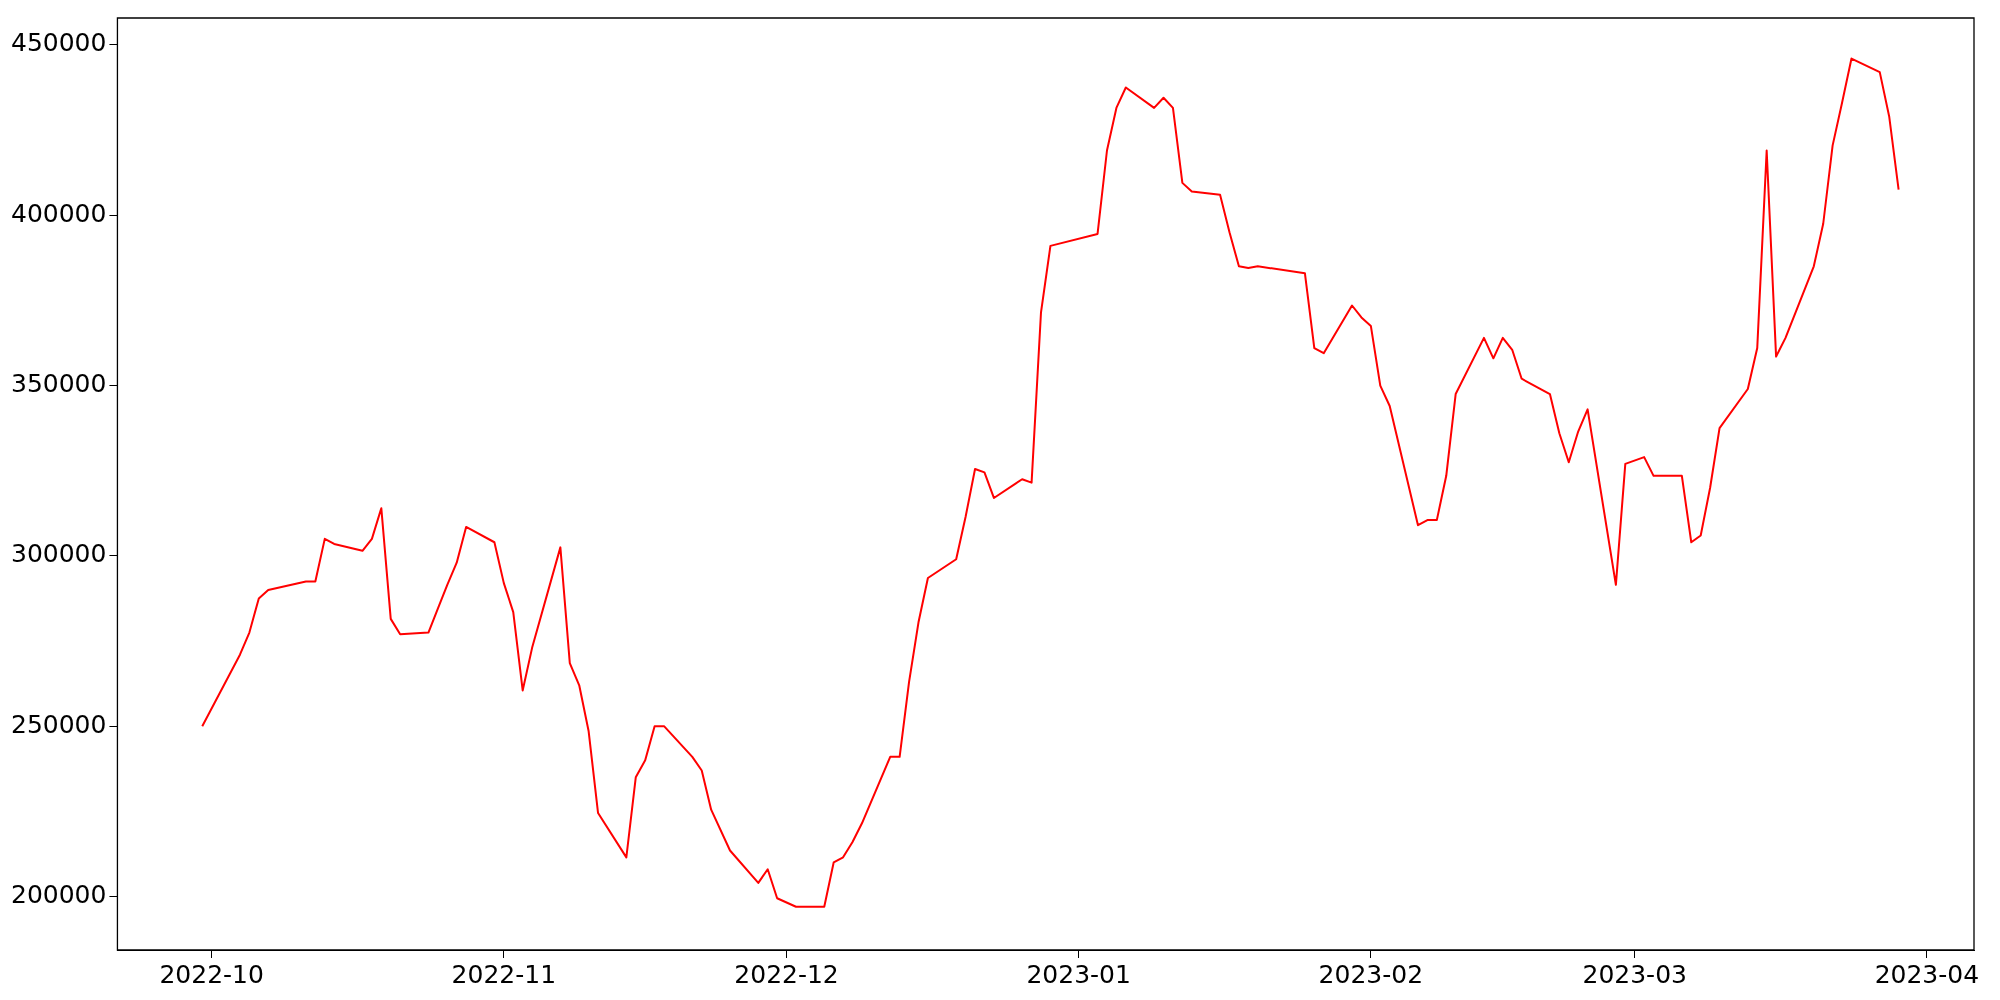 The height and width of the screenshot is (1000, 2000). What do you see at coordinates (59, 724) in the screenshot?
I see `y-tick-label: 250000` at bounding box center [59, 724].